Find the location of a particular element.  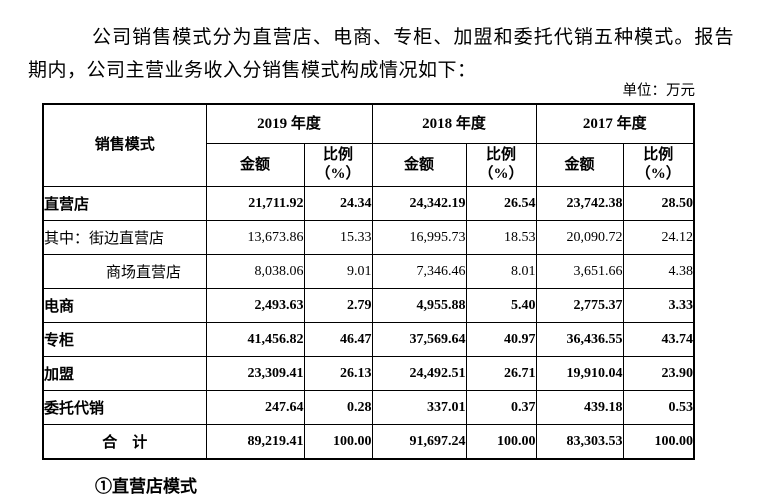

value-cell: 24,342.19 is located at coordinates (419, 203).